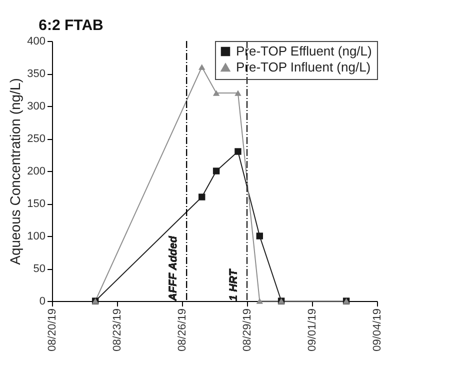 This screenshot has height=366, width=474. I want to click on y-tick-label: 0, so click(42, 302).